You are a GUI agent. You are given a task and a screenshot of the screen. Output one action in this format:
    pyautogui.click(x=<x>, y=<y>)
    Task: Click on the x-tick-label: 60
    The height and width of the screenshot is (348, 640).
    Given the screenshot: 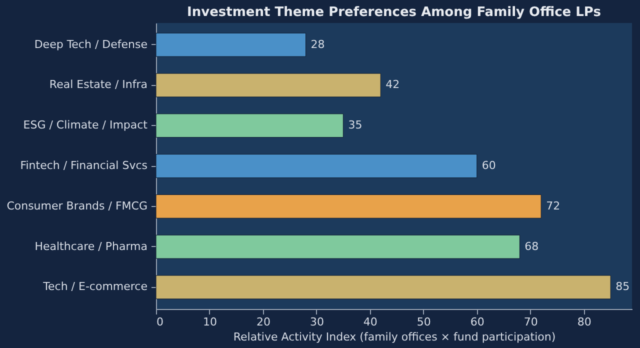 What is the action you would take?
    pyautogui.click(x=477, y=322)
    